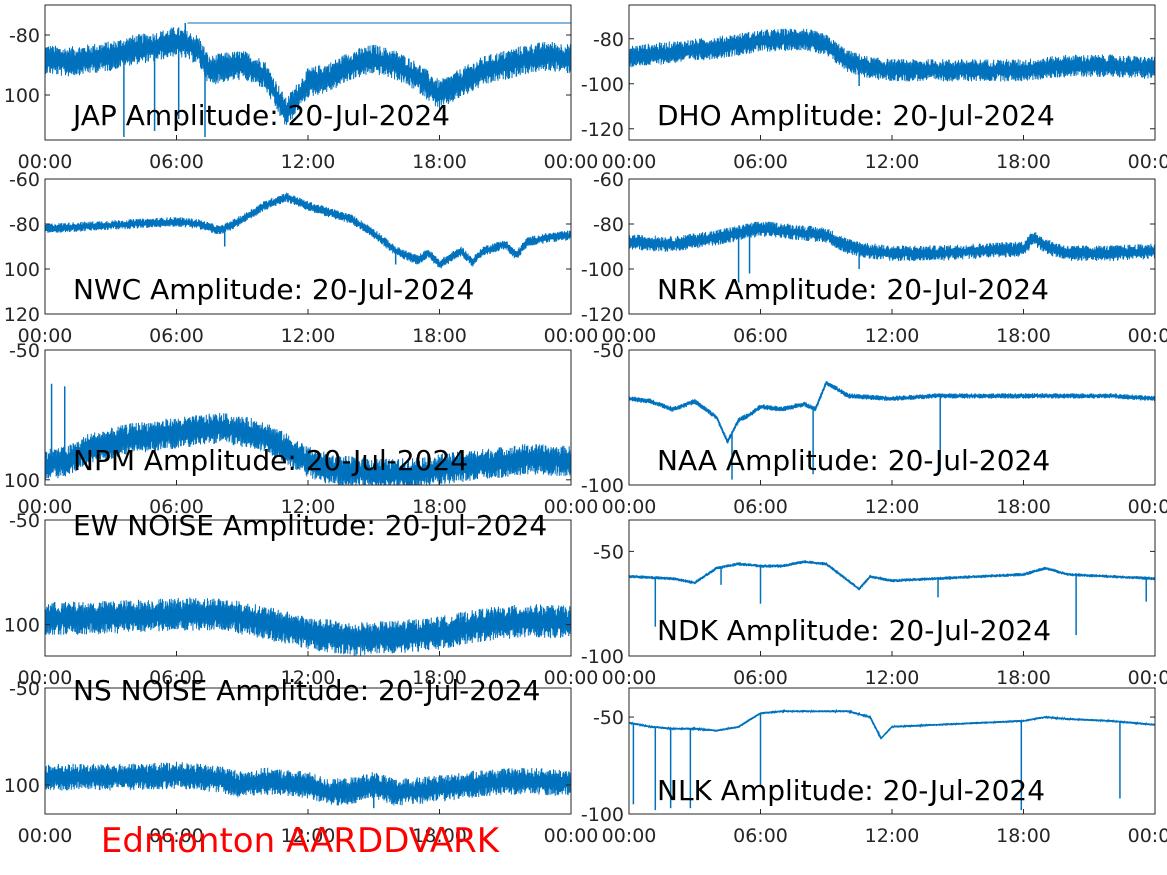 Image resolution: width=1167 pixels, height=875 pixels. What do you see at coordinates (270, 460) in the screenshot?
I see `chart-title: NPM Amplitude: 20-Jul-2024` at bounding box center [270, 460].